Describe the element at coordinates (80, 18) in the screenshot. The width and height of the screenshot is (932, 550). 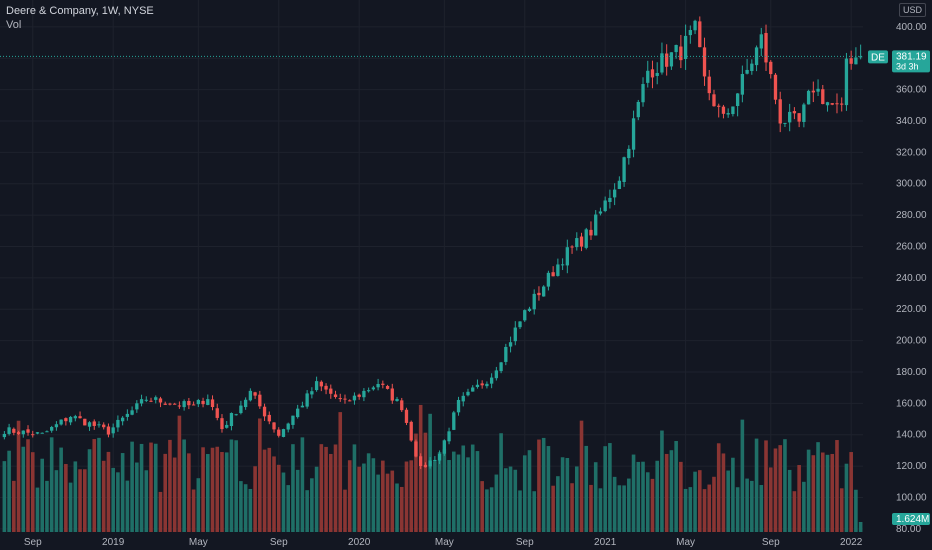
I see `chart-legend: Deere & Company, 1W, NYSE Vol` at that location.